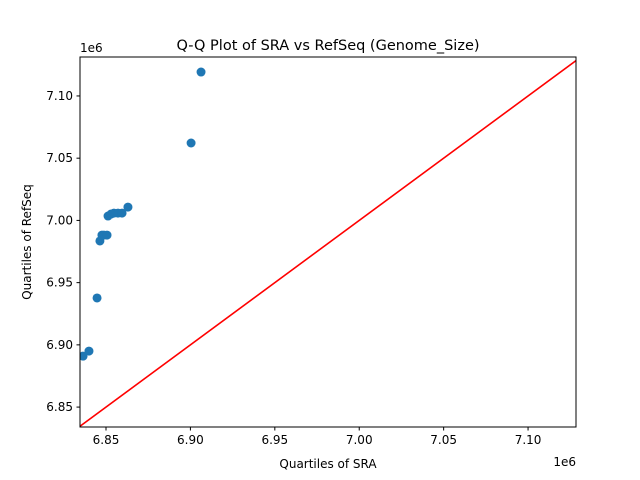 The width and height of the screenshot is (640, 480). I want to click on x-tick-label: 7.10, so click(528, 440).